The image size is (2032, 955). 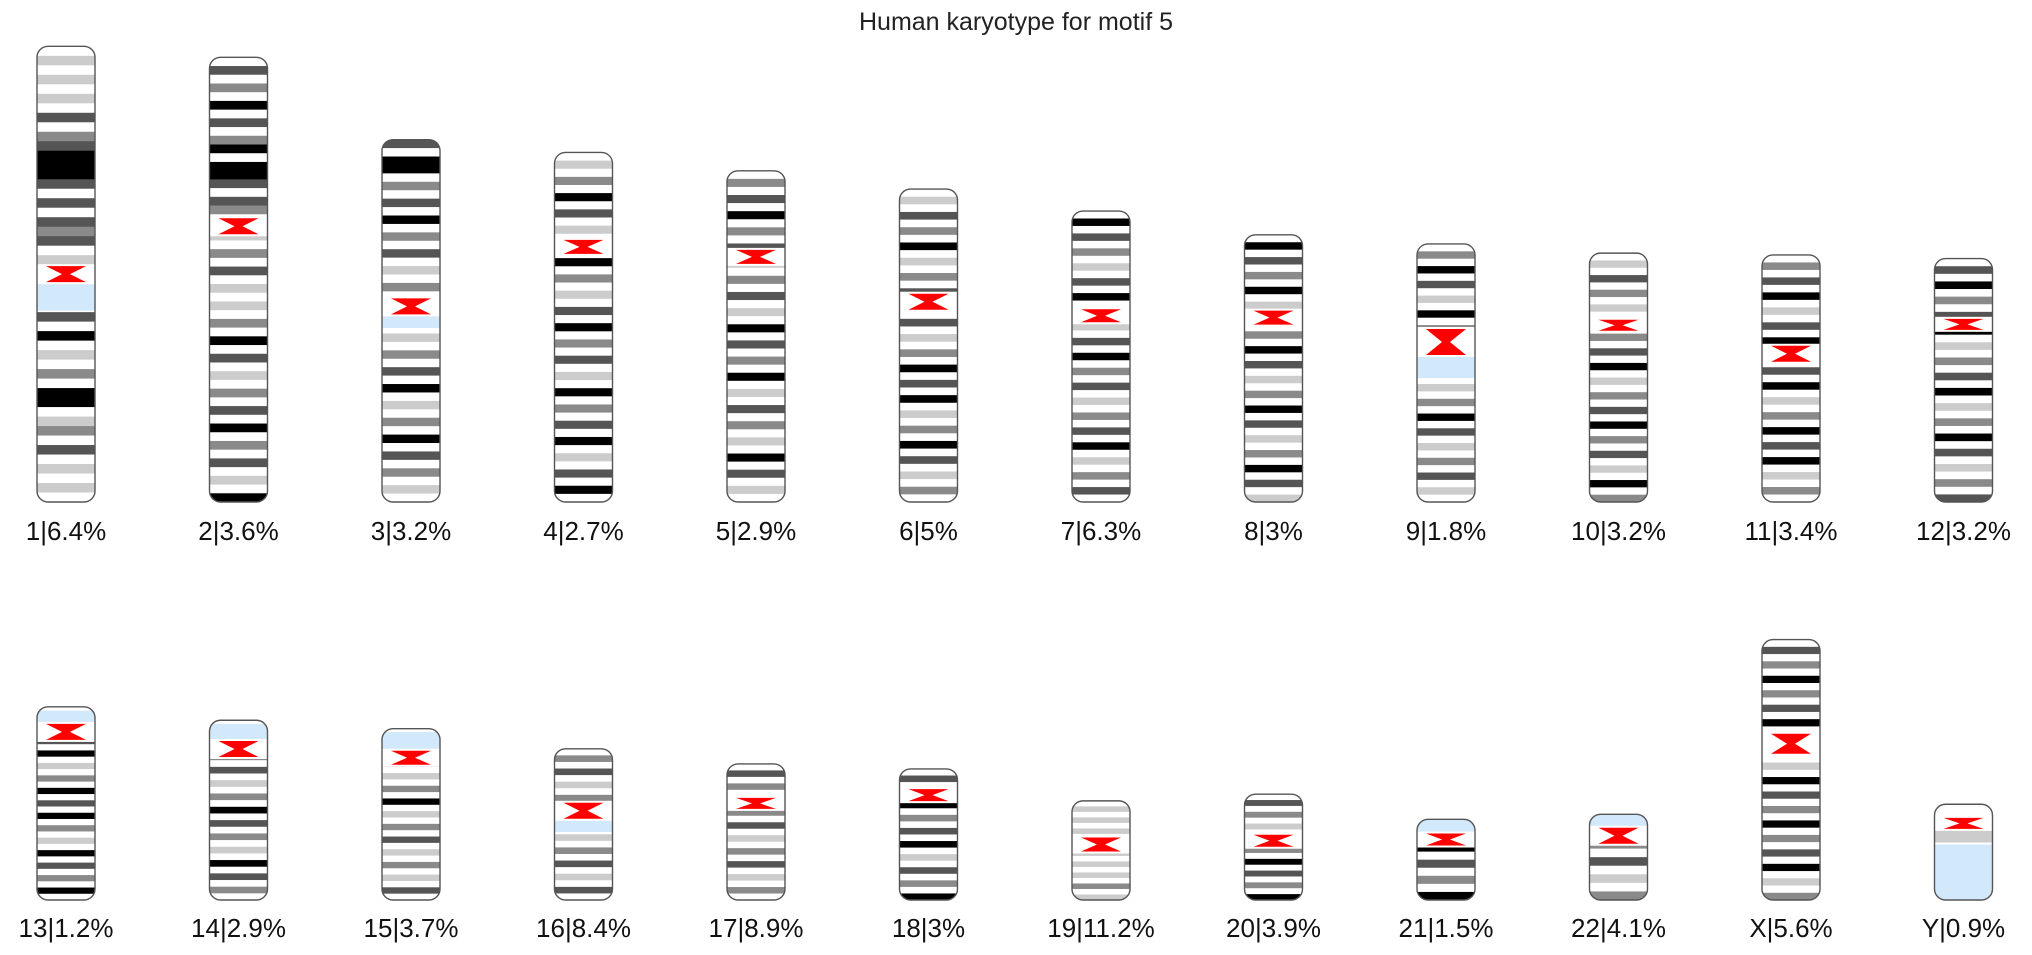 What do you see at coordinates (1101, 871) in the screenshot?
I see `chromosome-19: 19|11.2%` at bounding box center [1101, 871].